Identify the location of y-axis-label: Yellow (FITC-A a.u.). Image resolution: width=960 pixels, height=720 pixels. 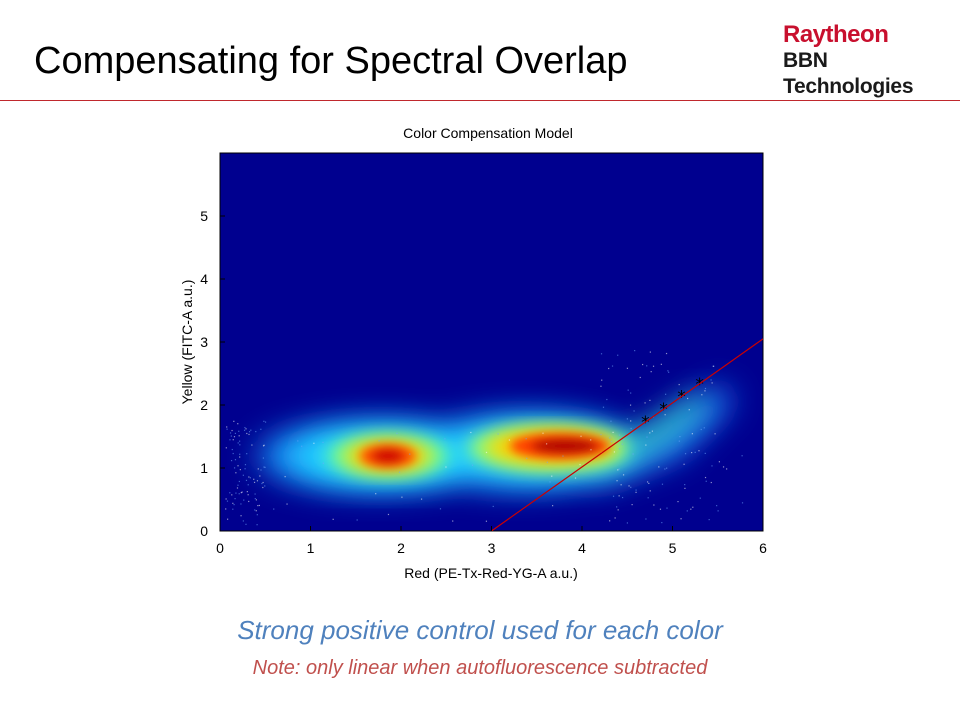
(187, 342).